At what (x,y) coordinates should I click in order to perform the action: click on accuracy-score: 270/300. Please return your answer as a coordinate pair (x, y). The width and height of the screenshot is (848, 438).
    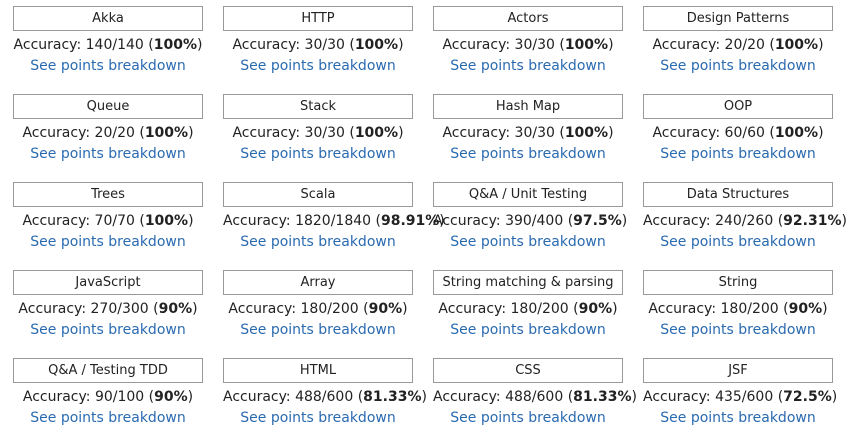
    Looking at the image, I should click on (119, 309).